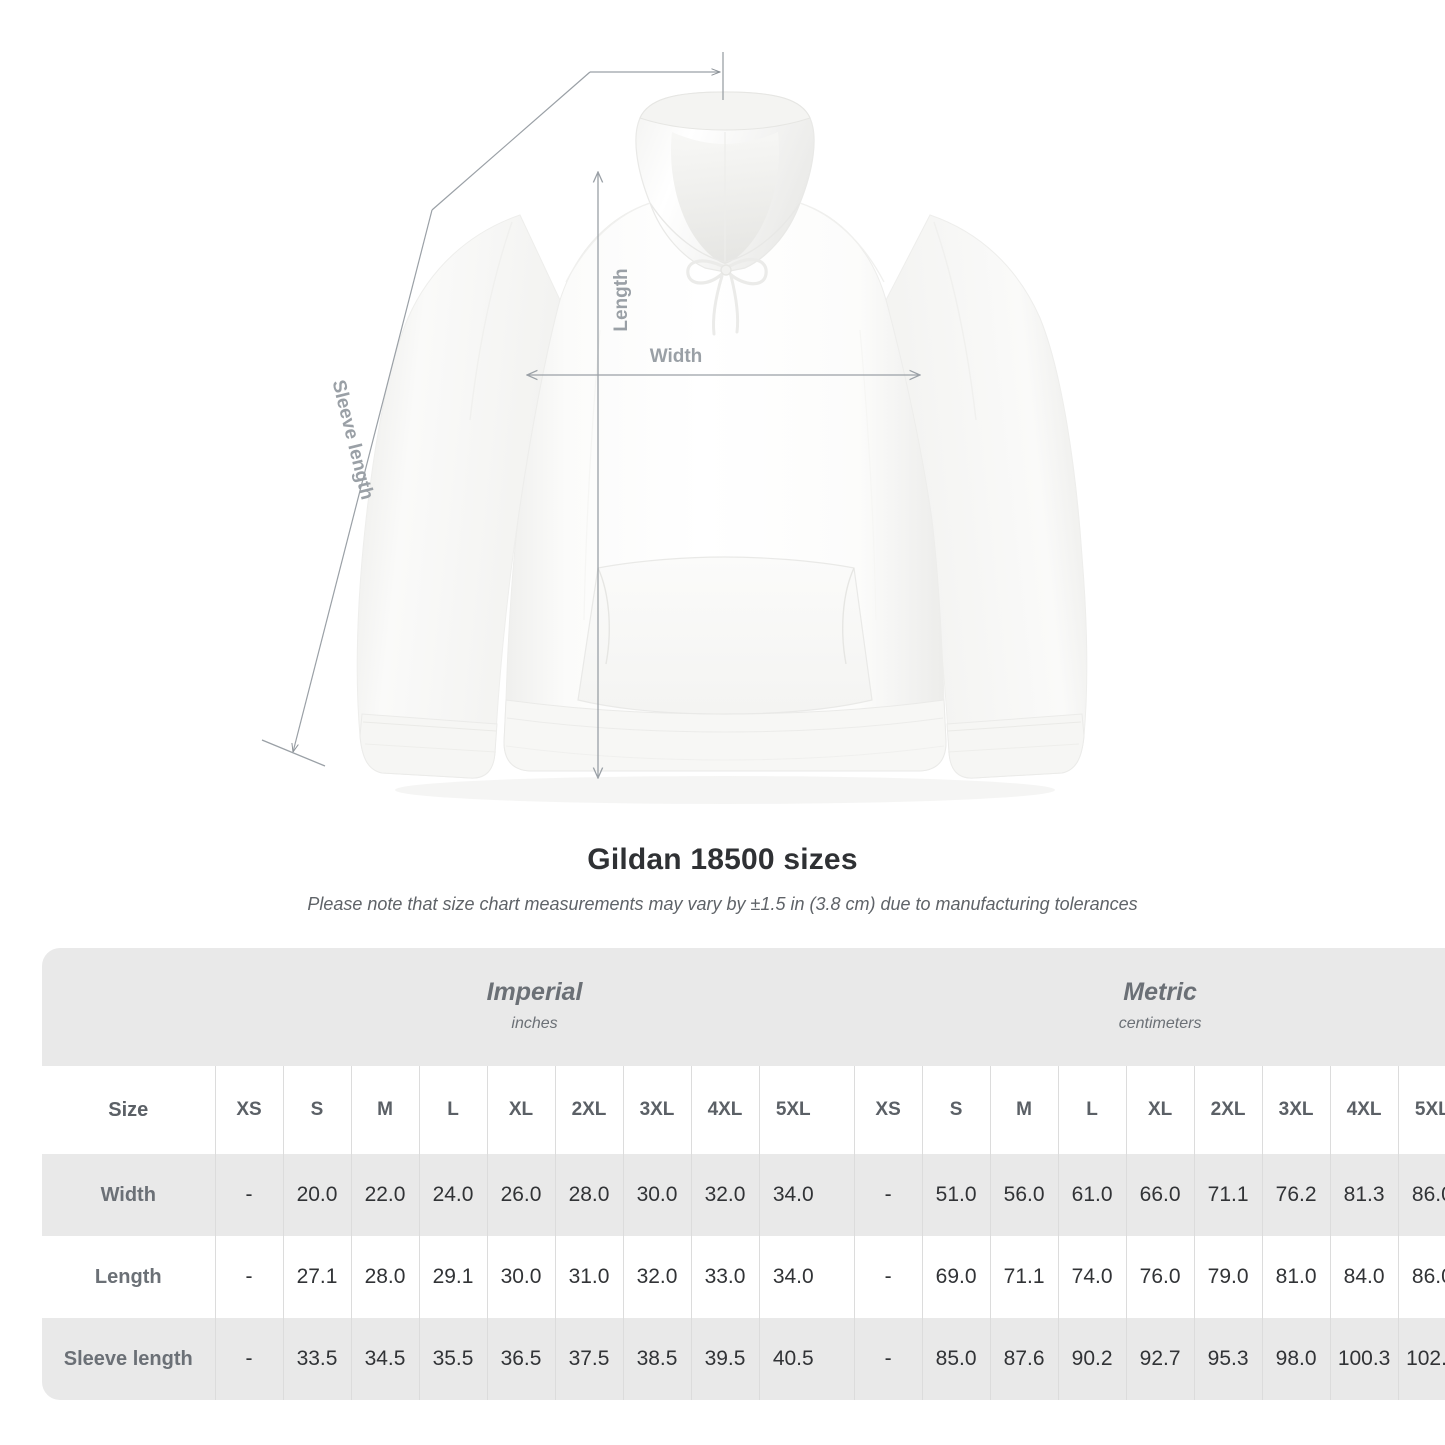 This screenshot has width=1445, height=1445. I want to click on size-header-metric-4XL: 4XL, so click(1364, 1110).